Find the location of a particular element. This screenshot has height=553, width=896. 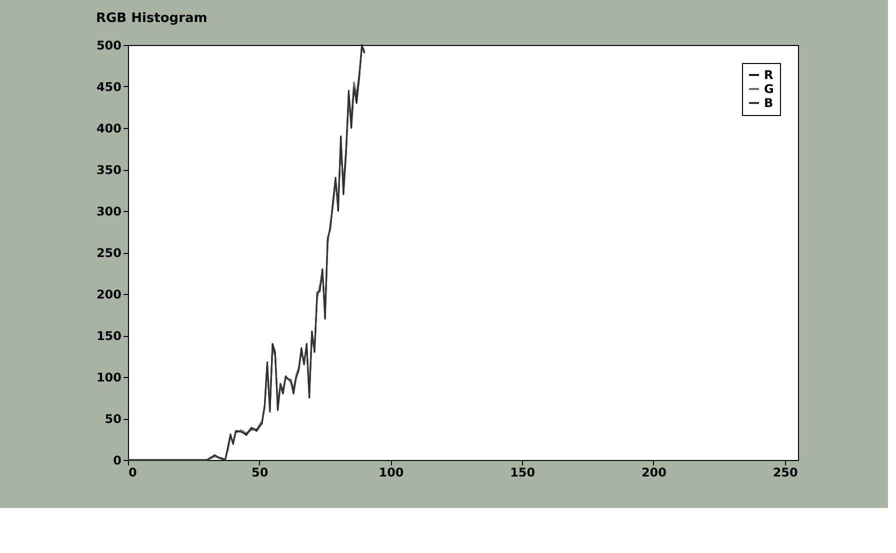

chart-title: RGB Histogram is located at coordinates (152, 18).